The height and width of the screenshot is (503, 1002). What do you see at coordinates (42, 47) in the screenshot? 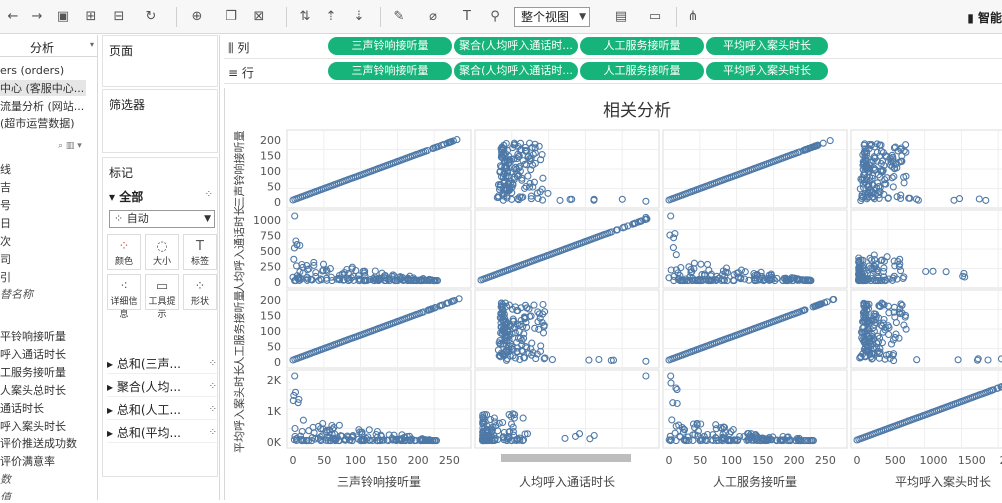
I see `tab-analysis: 分析` at bounding box center [42, 47].